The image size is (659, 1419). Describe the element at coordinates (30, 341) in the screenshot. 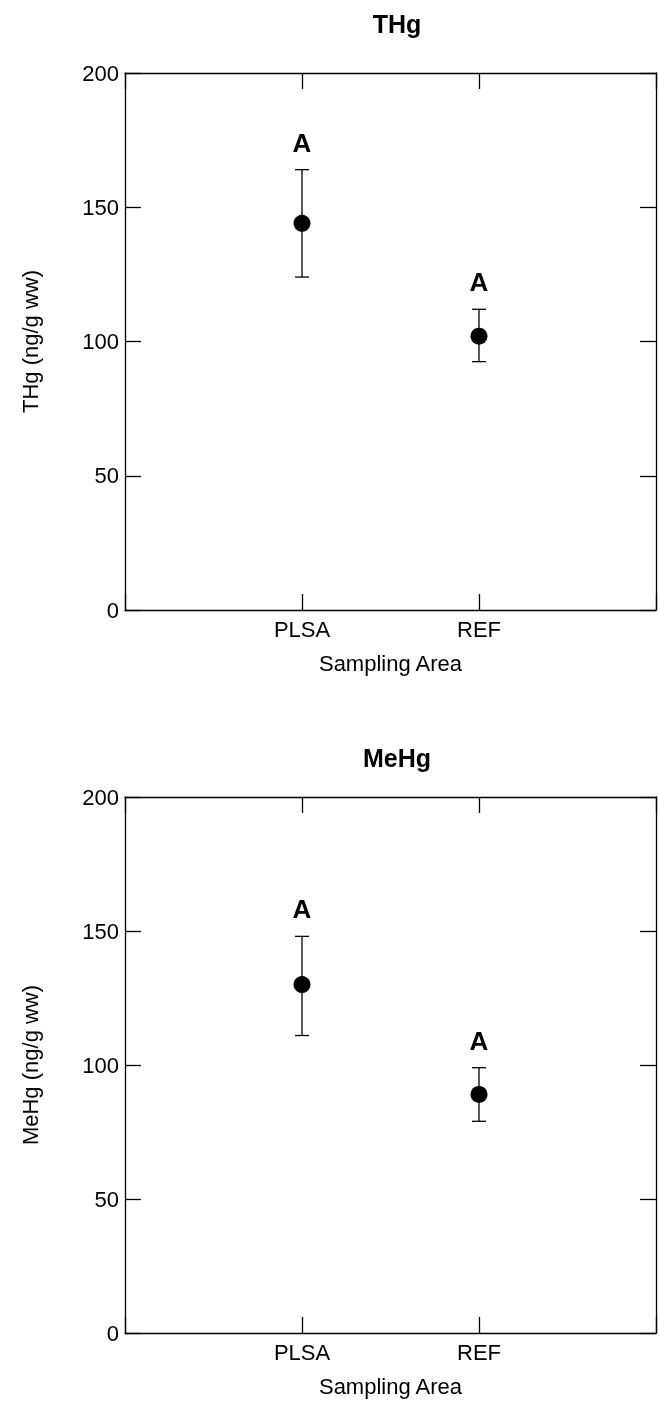

I see `y-axis-title: THg (ng/g ww)` at that location.